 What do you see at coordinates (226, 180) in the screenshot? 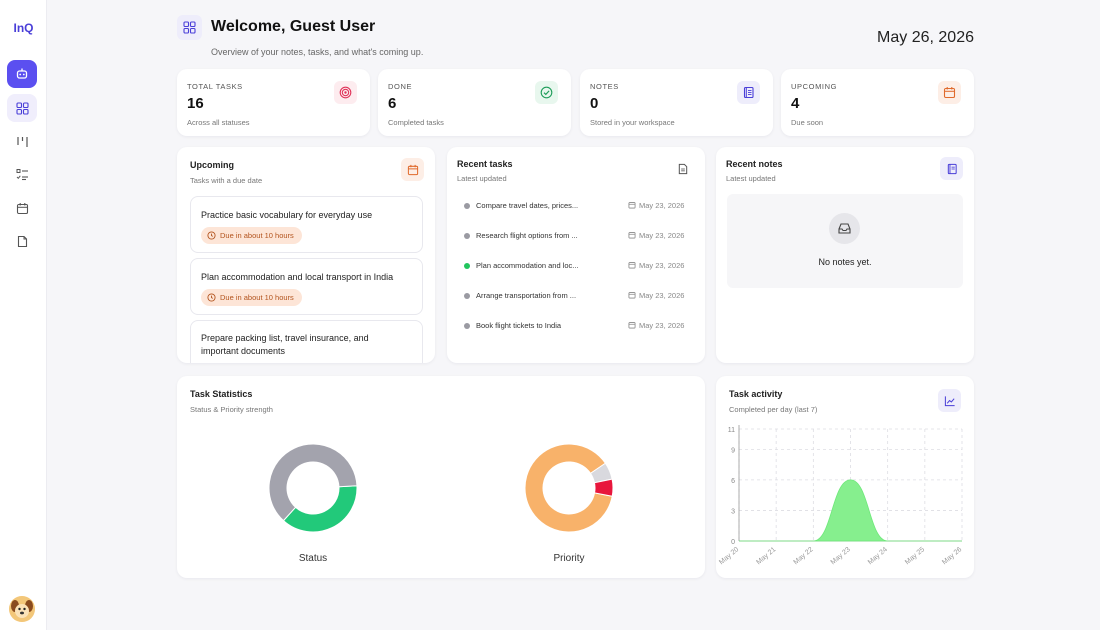
I see `panel-subtitle: Tasks with a due date` at bounding box center [226, 180].